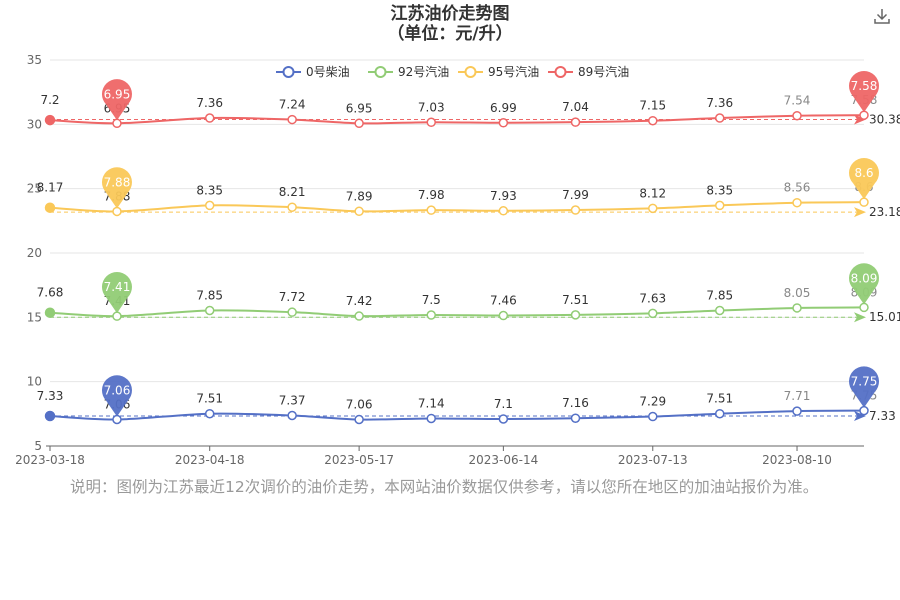  I want to click on legend-label: 89号汽油, so click(603, 71).